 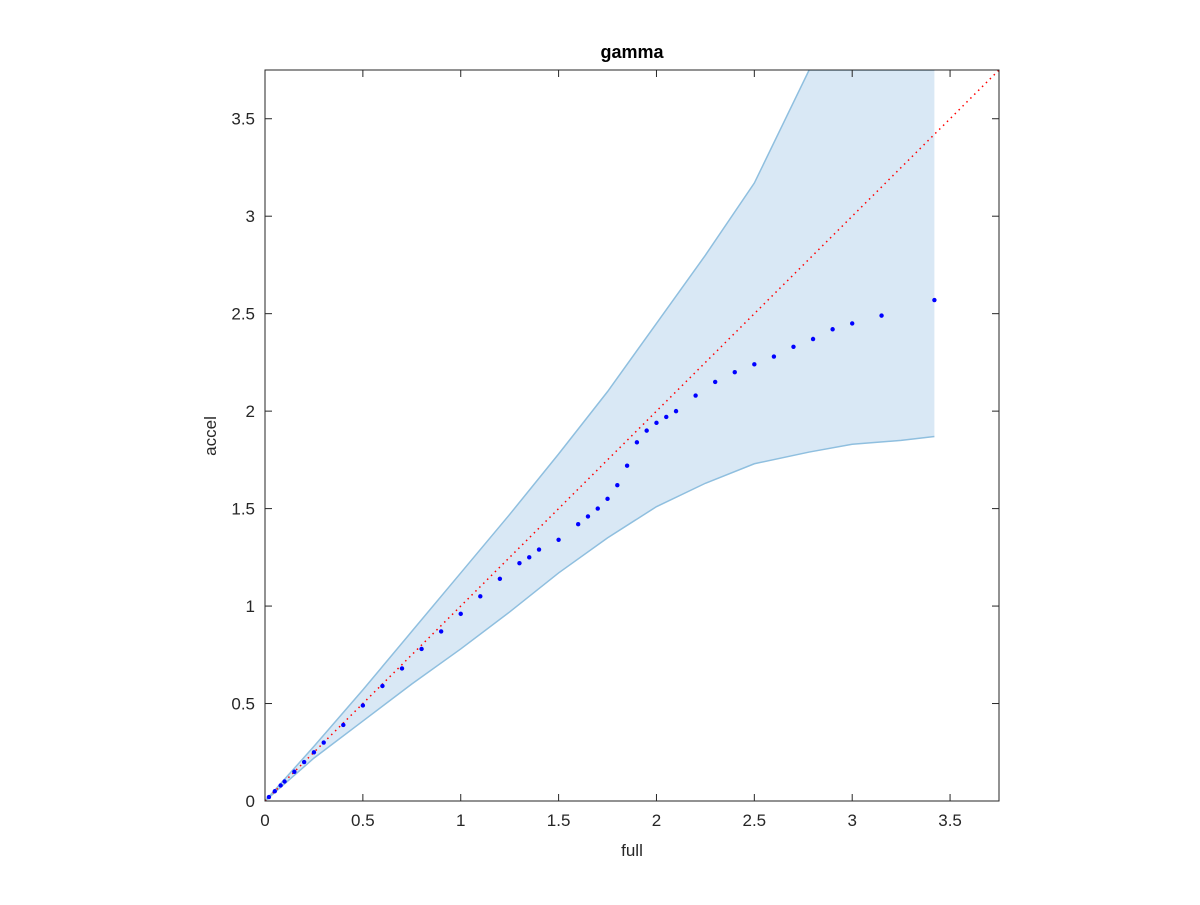 I want to click on x-tick-label: 3, so click(x=851, y=820).